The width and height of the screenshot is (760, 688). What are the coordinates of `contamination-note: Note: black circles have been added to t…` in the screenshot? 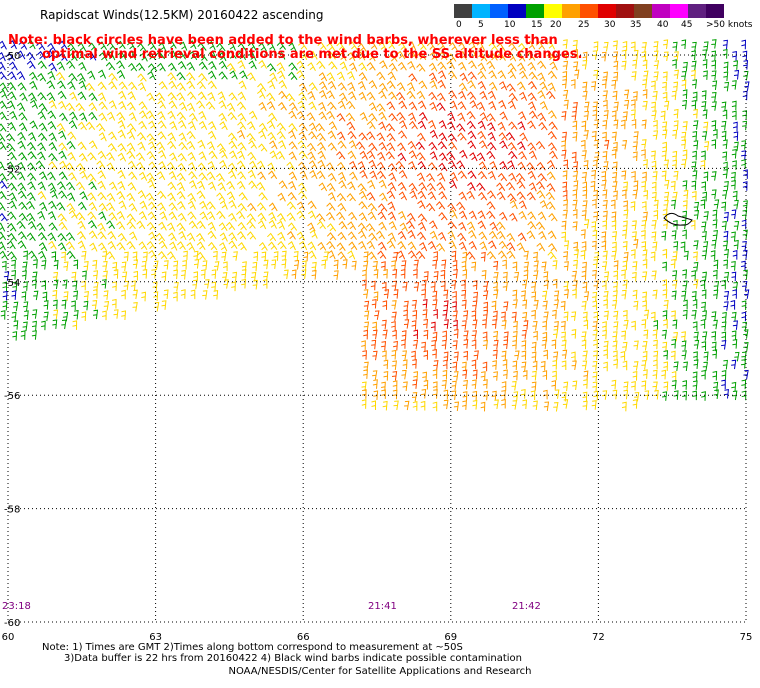 It's located at (308, 48).